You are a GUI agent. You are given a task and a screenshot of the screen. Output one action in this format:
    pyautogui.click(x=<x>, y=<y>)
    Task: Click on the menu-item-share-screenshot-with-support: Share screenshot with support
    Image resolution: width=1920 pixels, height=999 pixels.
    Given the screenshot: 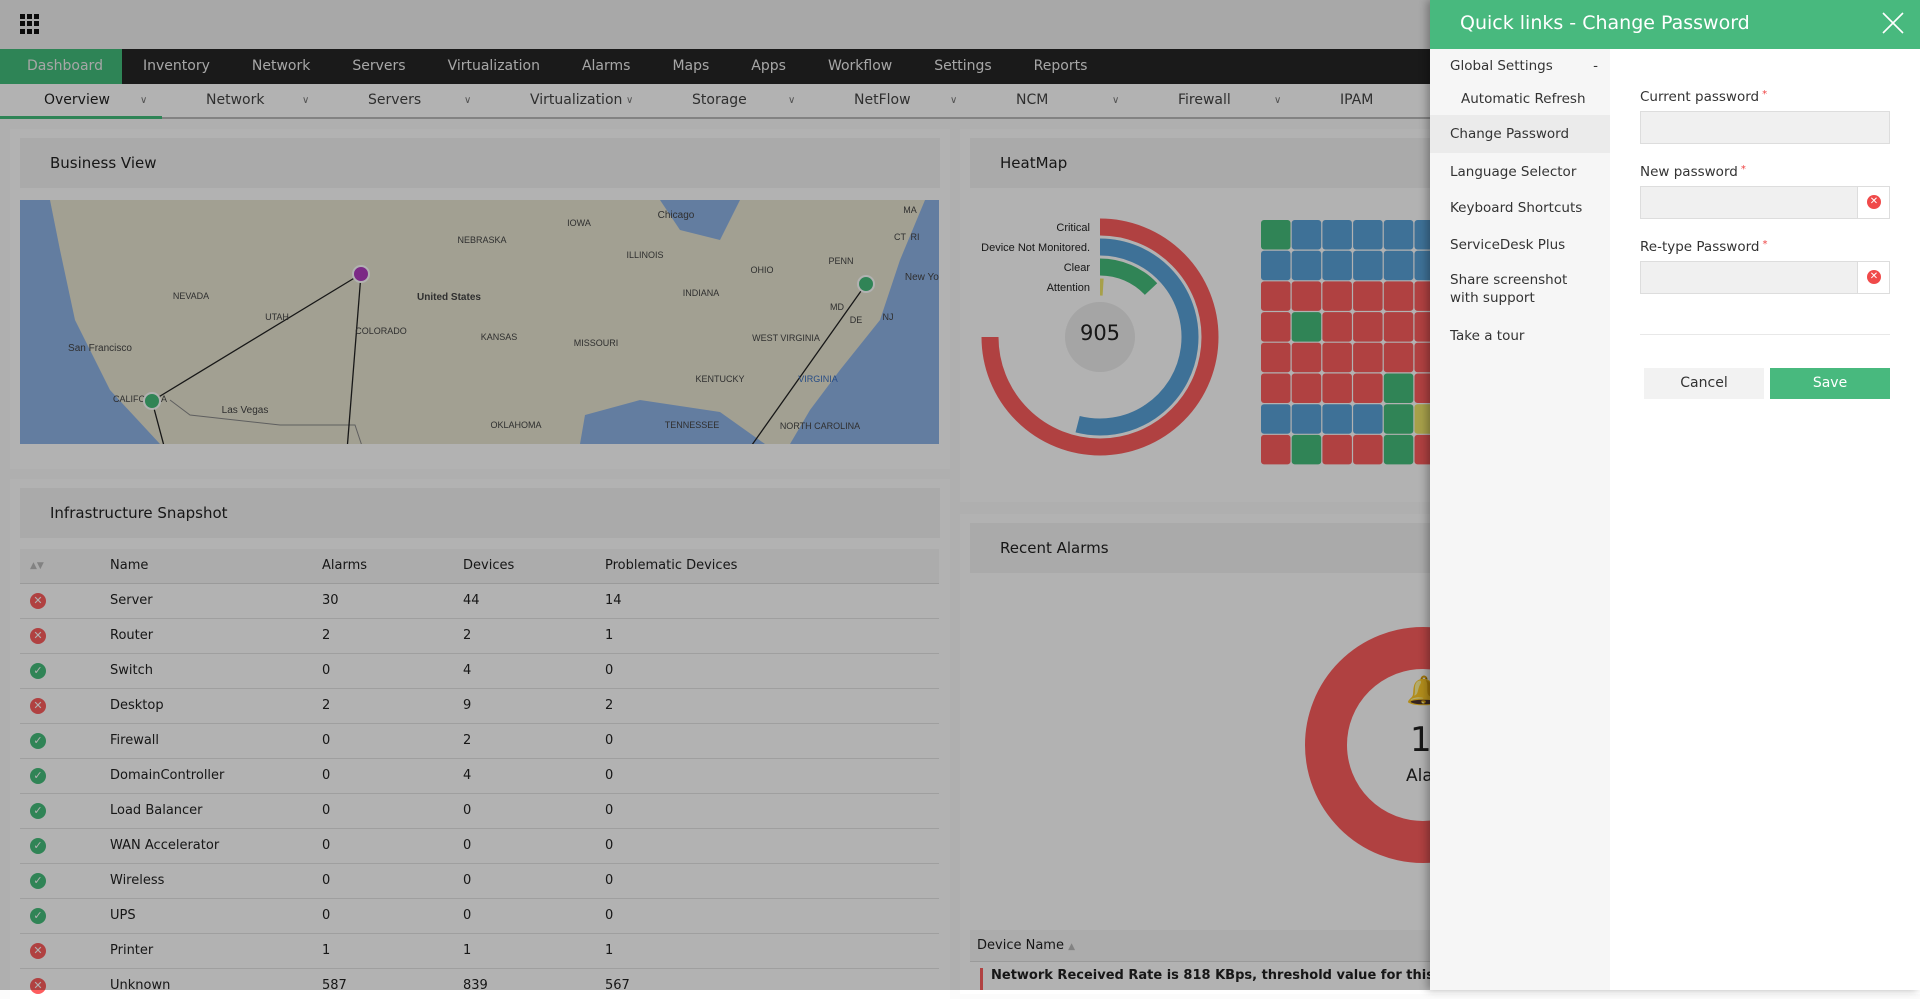 What is the action you would take?
    pyautogui.click(x=1515, y=289)
    